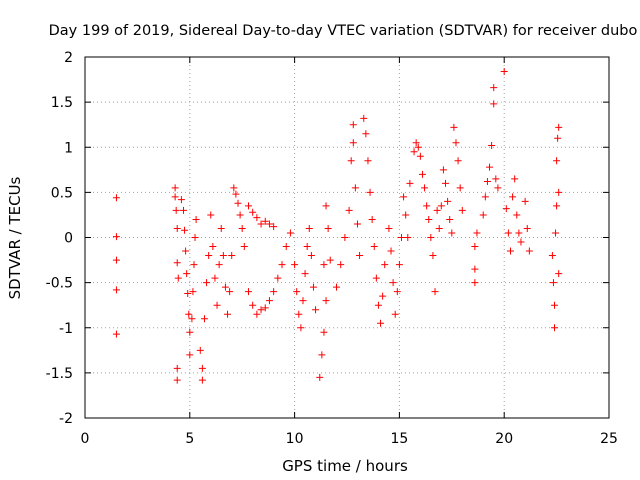 The width and height of the screenshot is (640, 480). I want to click on y-tick-label: 2, so click(68, 58).